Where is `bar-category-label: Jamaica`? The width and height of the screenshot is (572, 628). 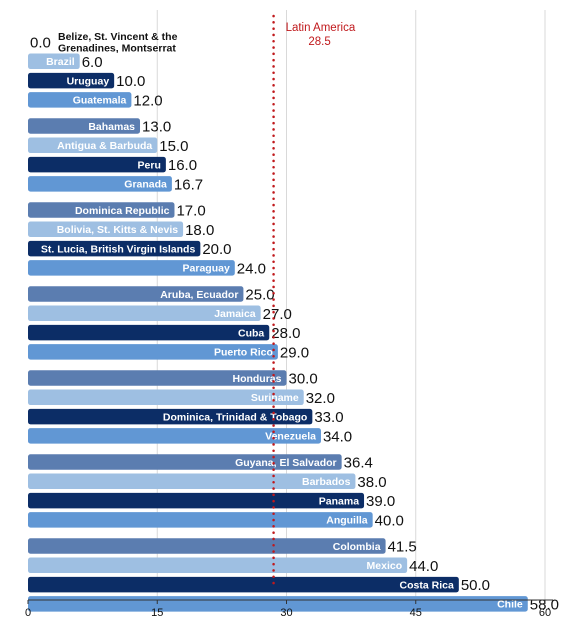
bar-category-label: Jamaica is located at coordinates (235, 314).